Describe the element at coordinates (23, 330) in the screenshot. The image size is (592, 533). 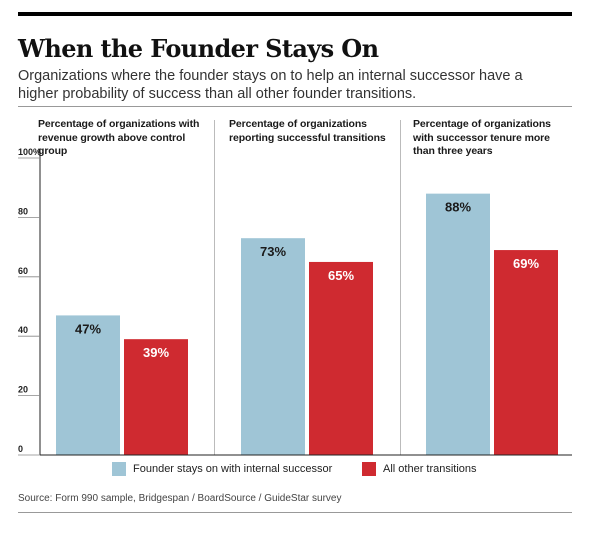
I see `y-tick-label: 40` at that location.